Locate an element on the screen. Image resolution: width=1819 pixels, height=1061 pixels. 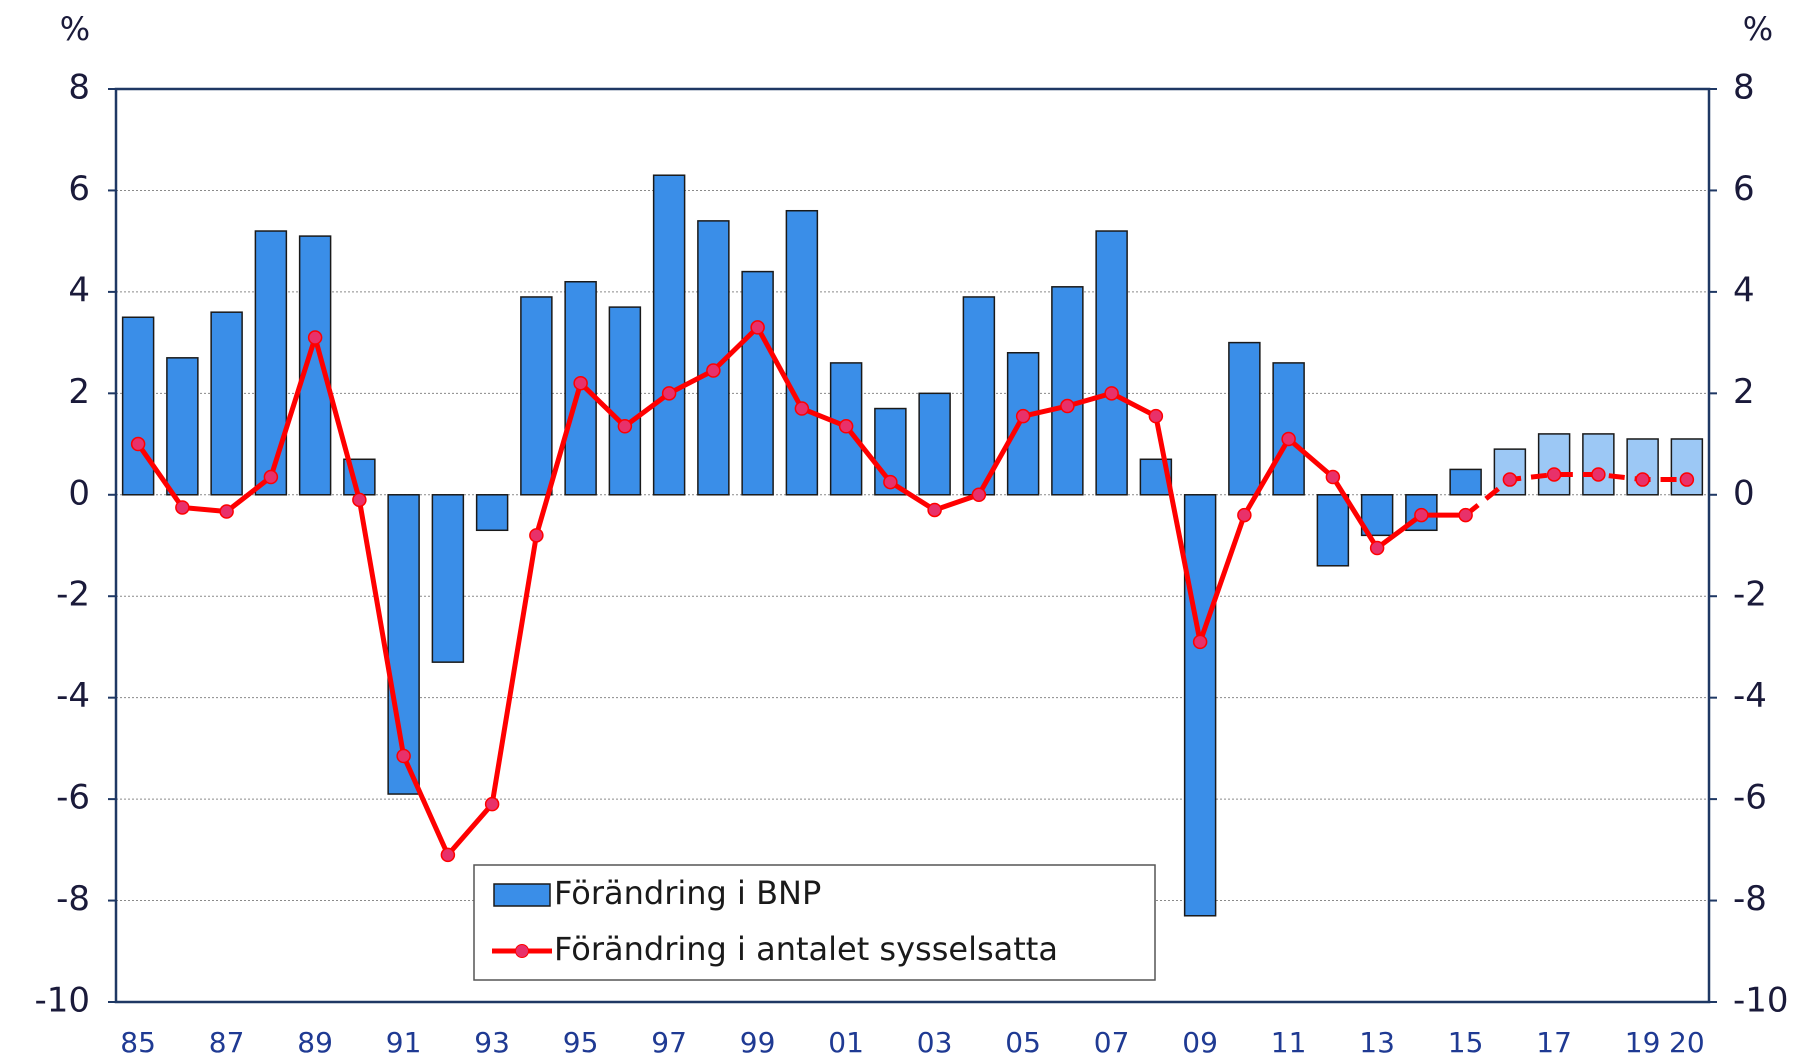
y2-tick-label: -10 is located at coordinates (1761, 1001).